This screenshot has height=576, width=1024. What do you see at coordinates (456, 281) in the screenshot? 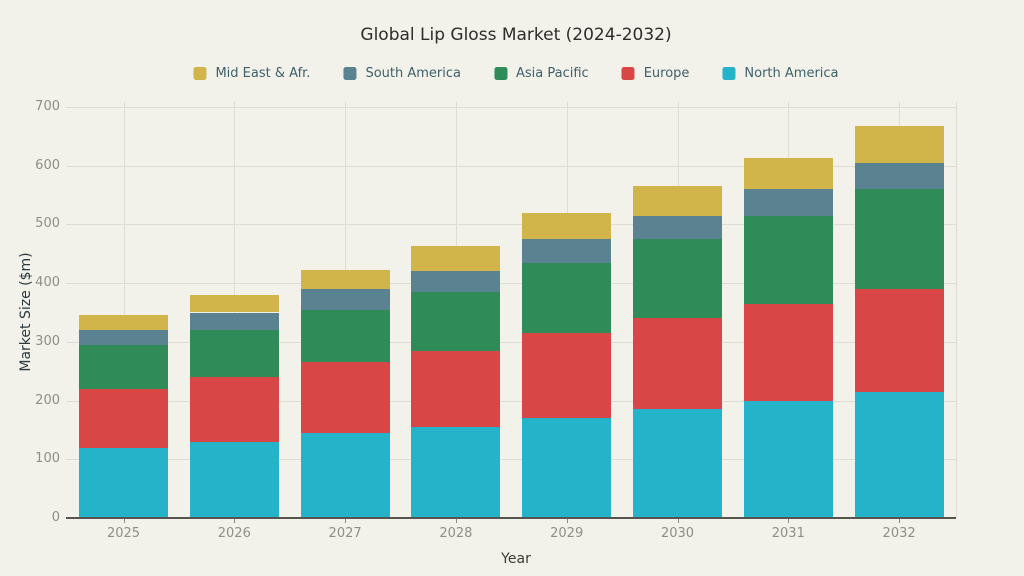
I see `bar-segment-south-america-2028` at bounding box center [456, 281].